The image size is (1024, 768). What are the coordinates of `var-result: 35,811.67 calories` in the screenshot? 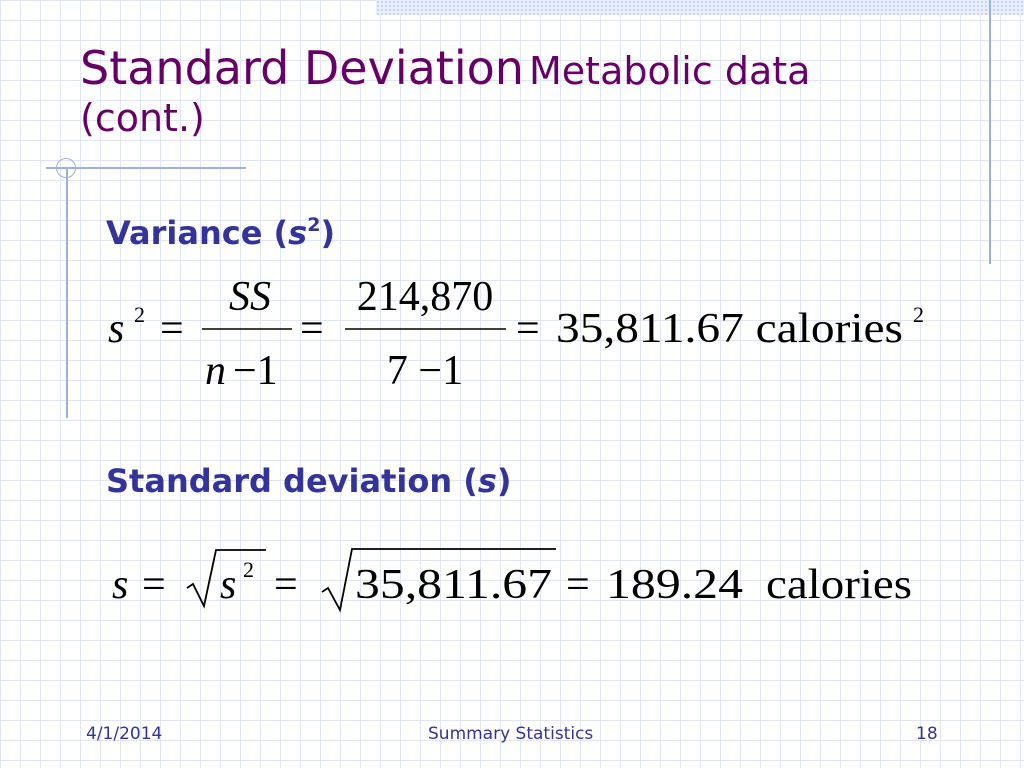 It's located at (729, 329).